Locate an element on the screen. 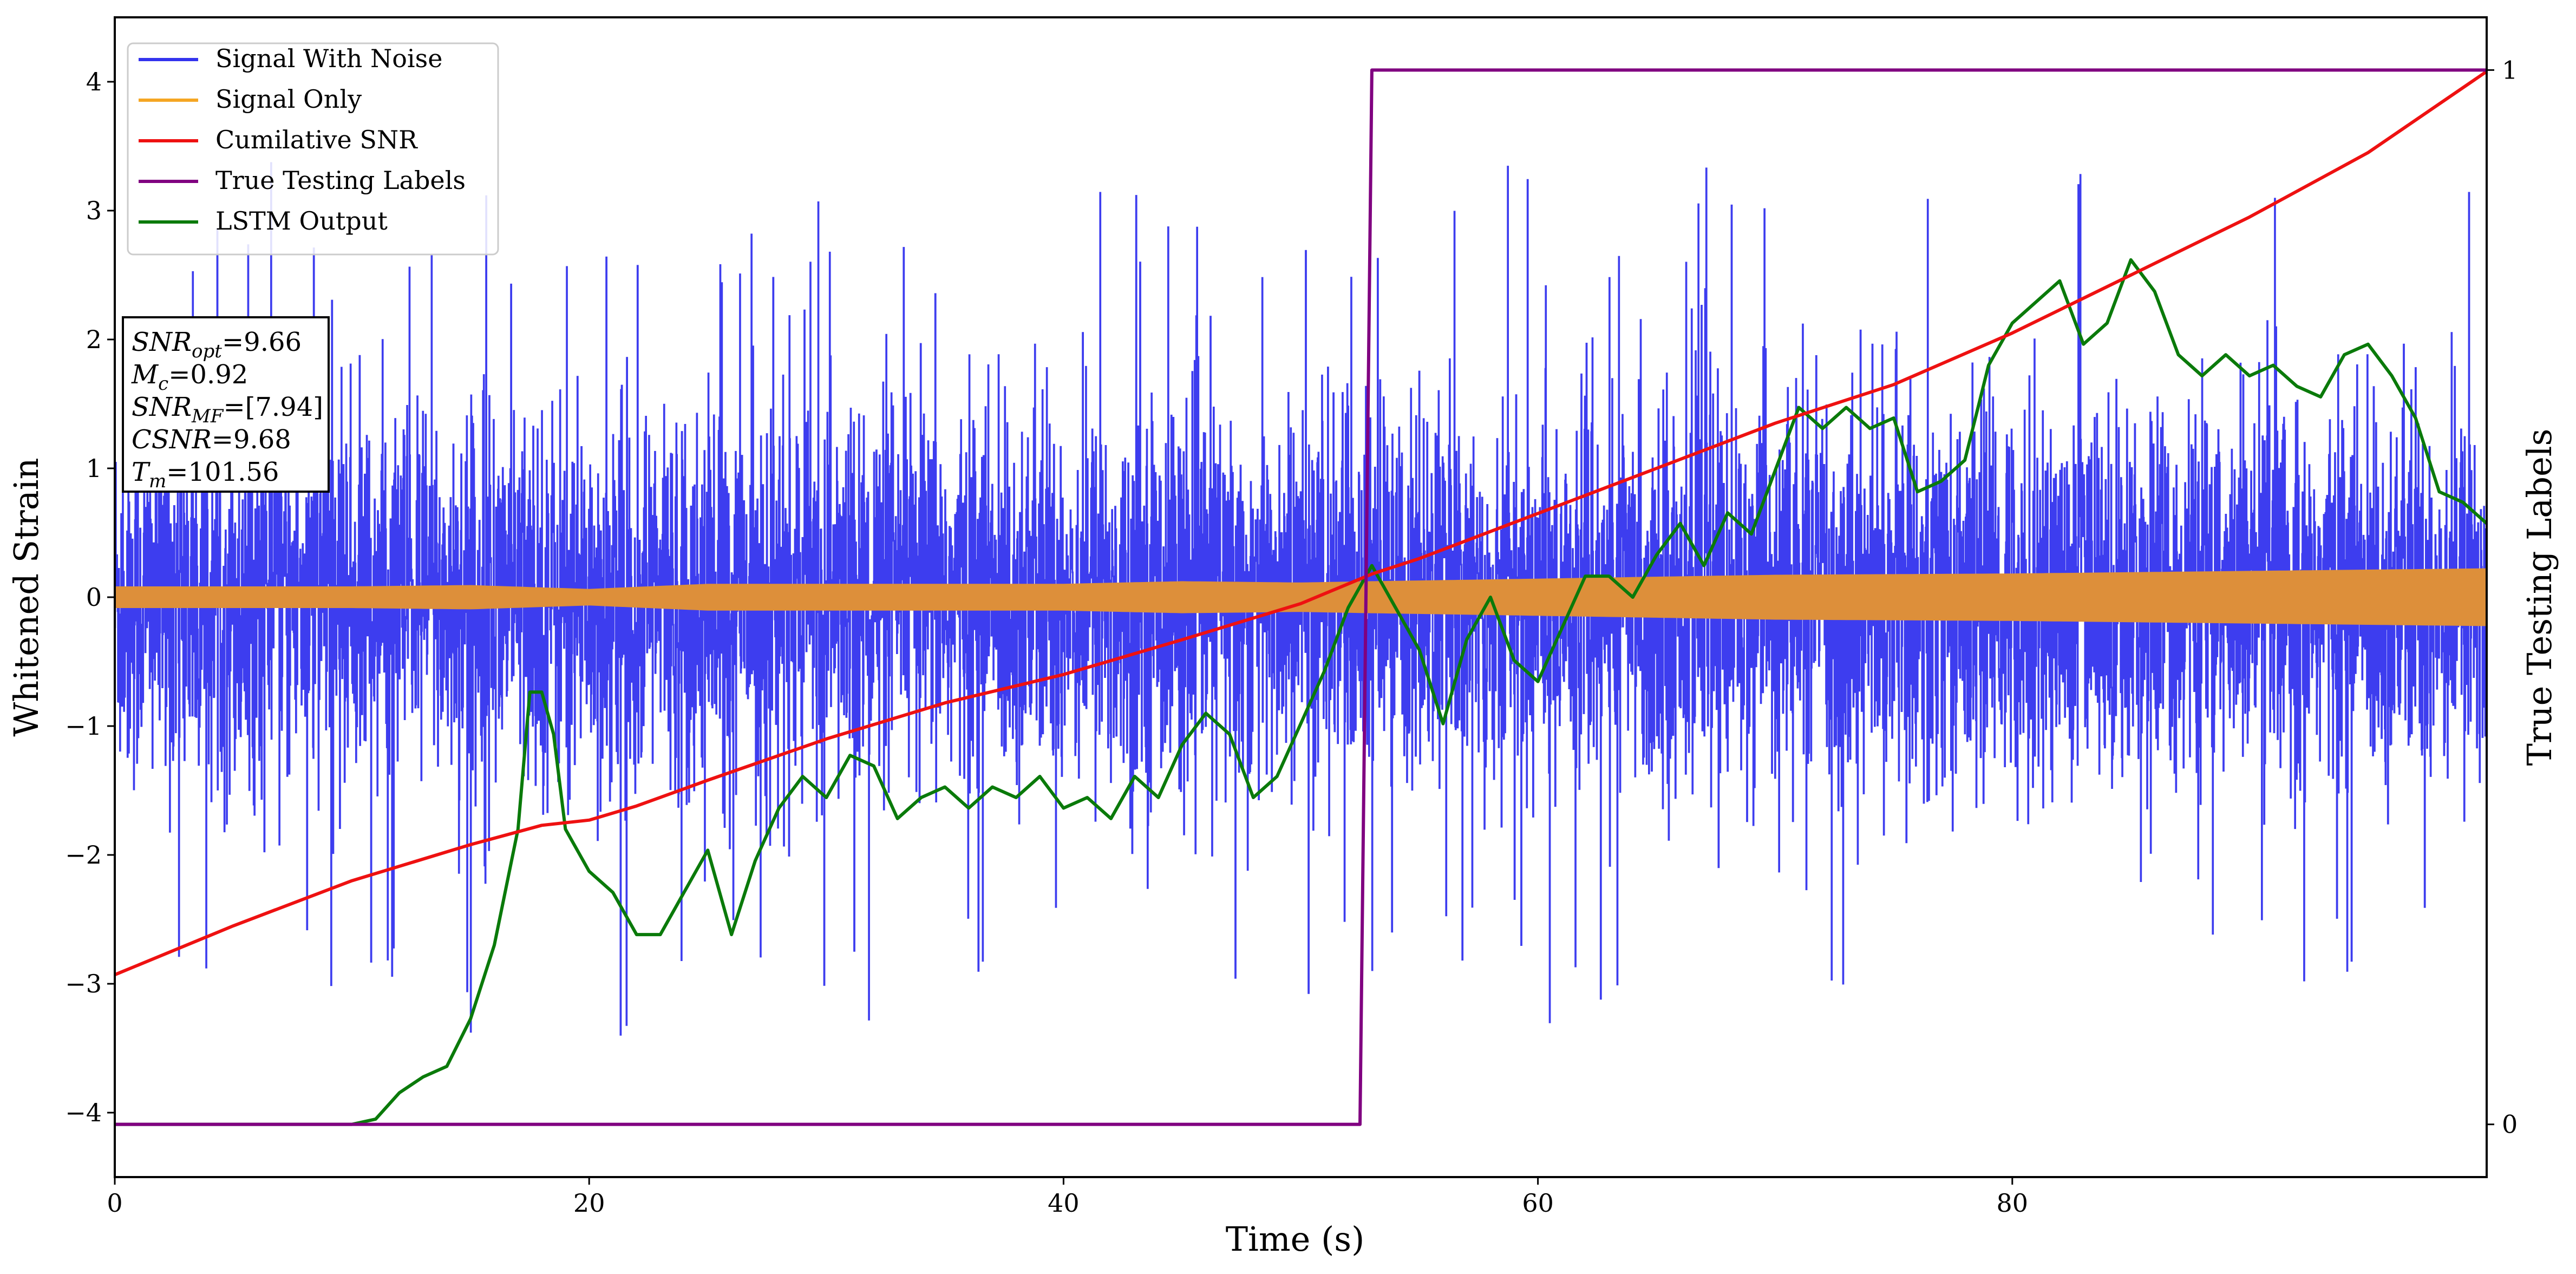 This screenshot has height=1274, width=2576. x-tick-label: 60 is located at coordinates (1538, 1203).